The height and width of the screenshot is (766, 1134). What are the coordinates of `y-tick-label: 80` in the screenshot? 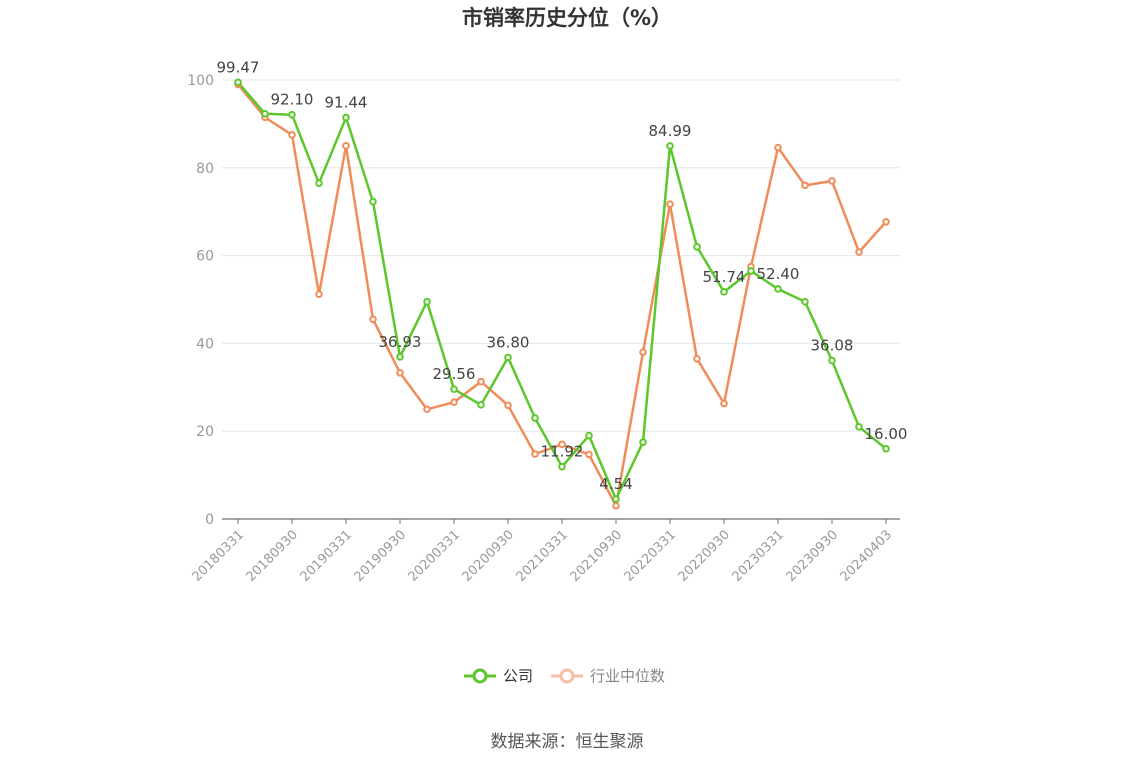 It's located at (205, 169).